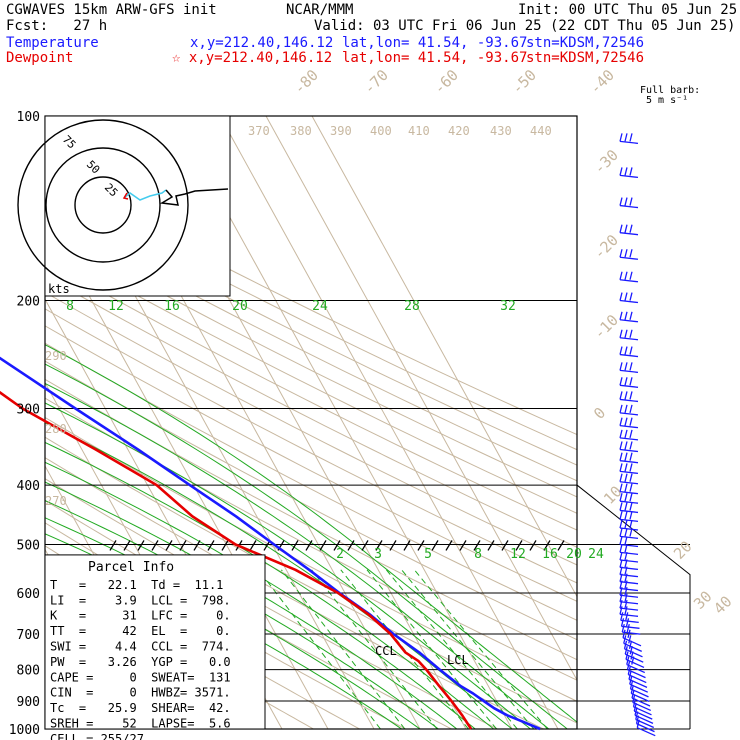 The width and height of the screenshot is (740, 740). I want to click on mixing-ratio-label: 12, so click(116, 306).